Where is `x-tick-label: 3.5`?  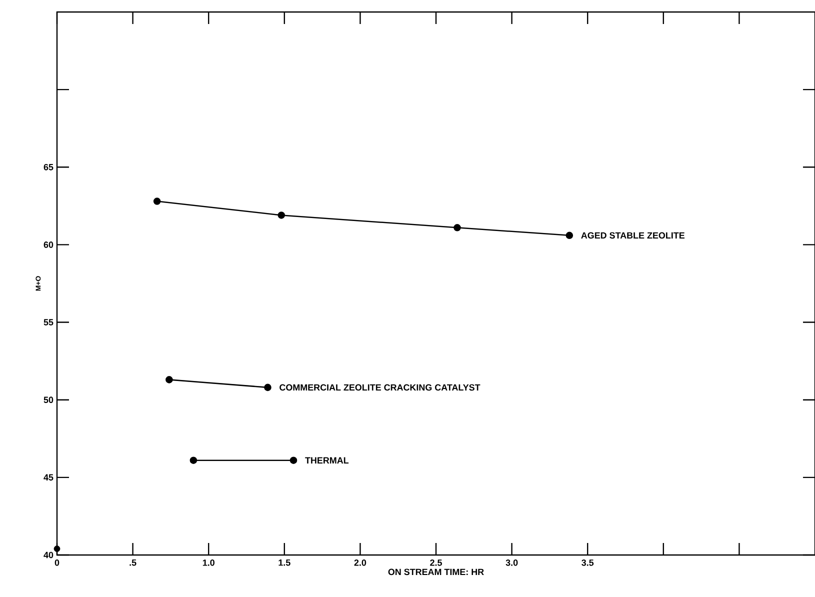 x-tick-label: 3.5 is located at coordinates (588, 563).